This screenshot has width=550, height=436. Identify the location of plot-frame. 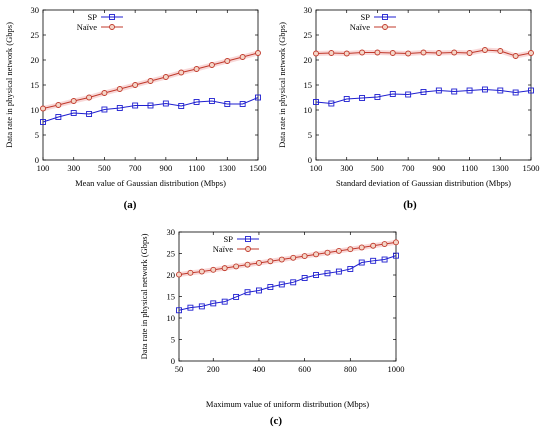
(287, 296).